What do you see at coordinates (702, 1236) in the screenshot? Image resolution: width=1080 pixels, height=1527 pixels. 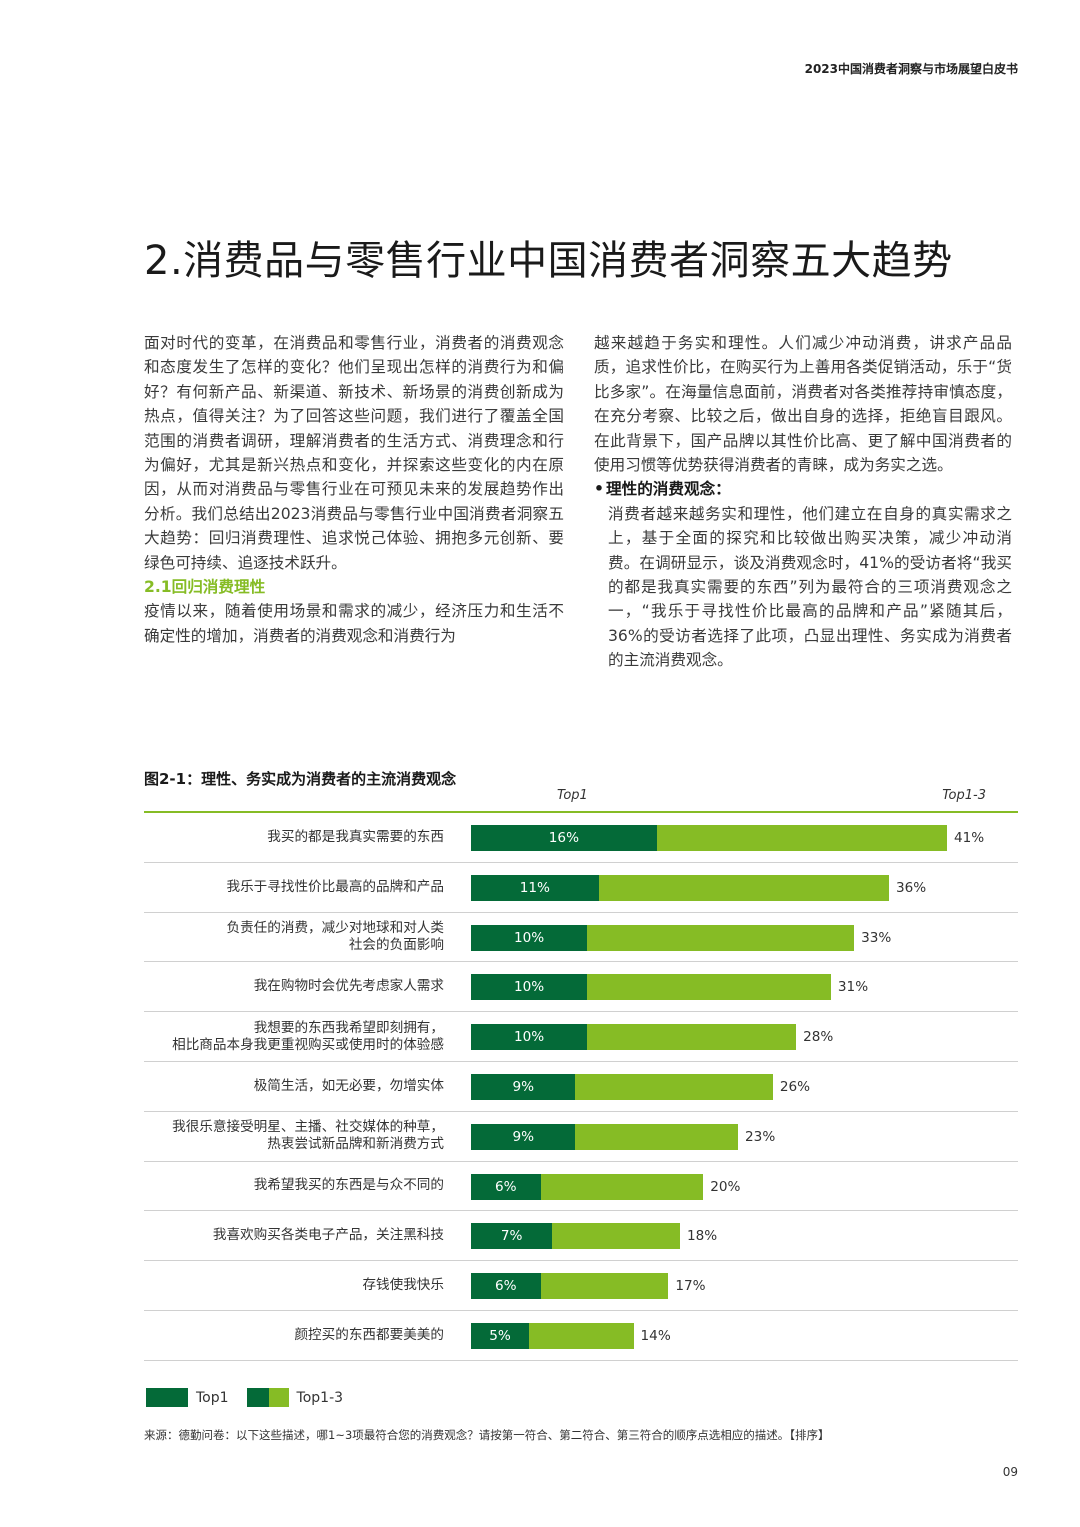 I see `value-label-top1-3: 18%` at bounding box center [702, 1236].